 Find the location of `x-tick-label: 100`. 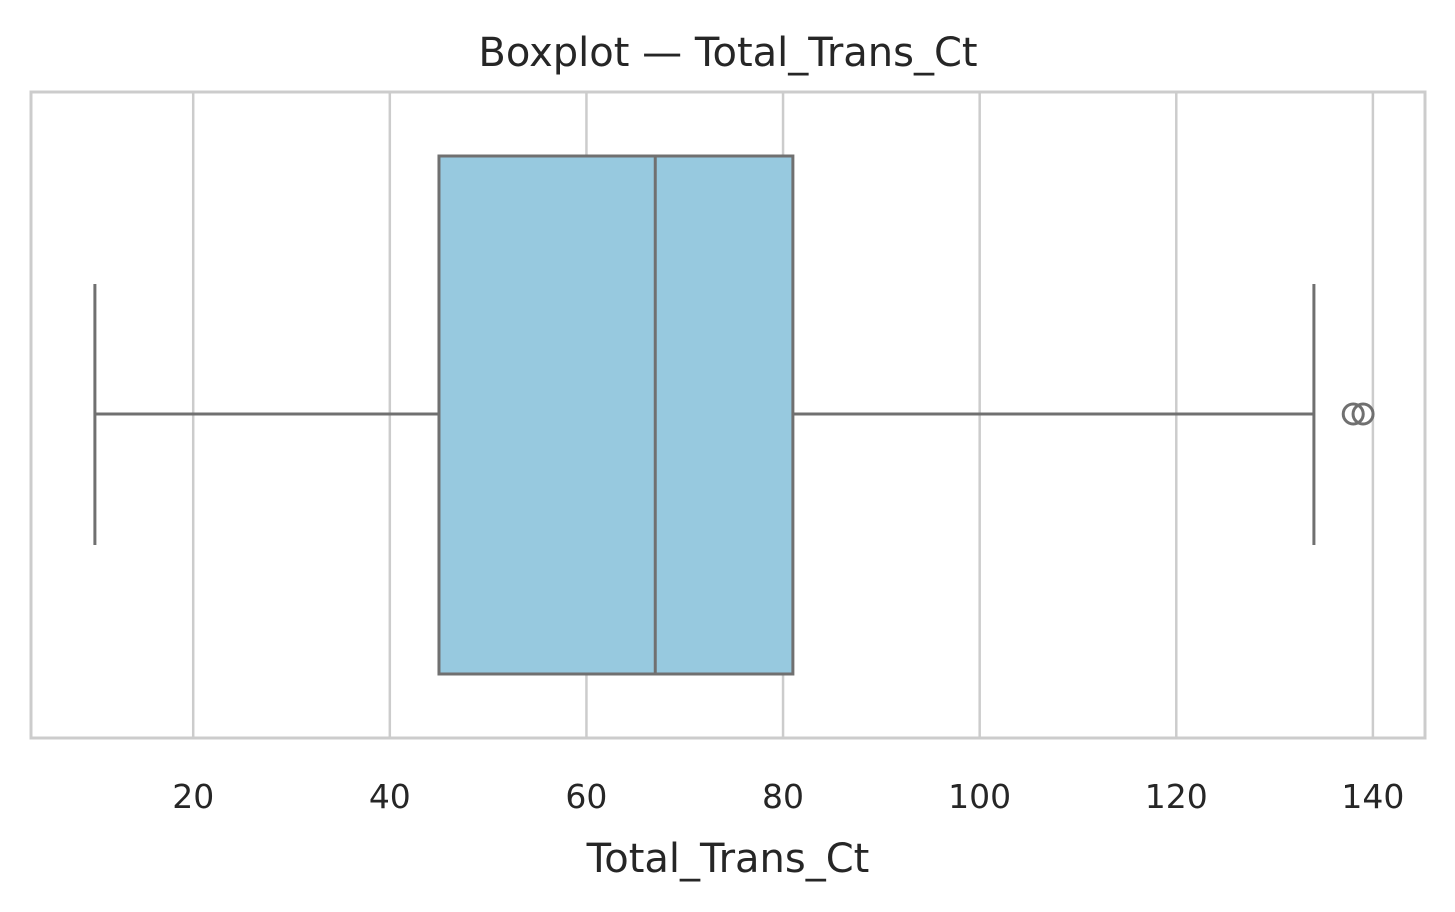

x-tick-label: 100 is located at coordinates (979, 796).